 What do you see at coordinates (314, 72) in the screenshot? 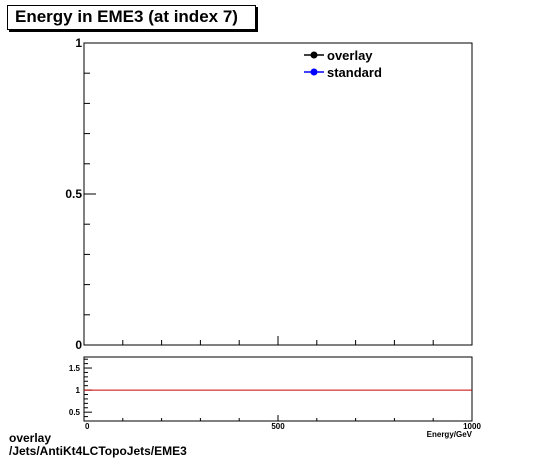
I see `legend-marker-standard` at bounding box center [314, 72].